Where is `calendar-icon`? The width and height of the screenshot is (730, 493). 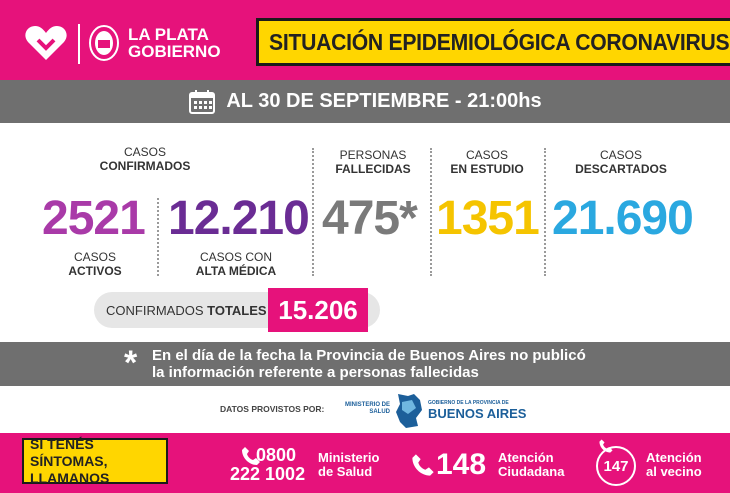
calendar-icon is located at coordinates (202, 101).